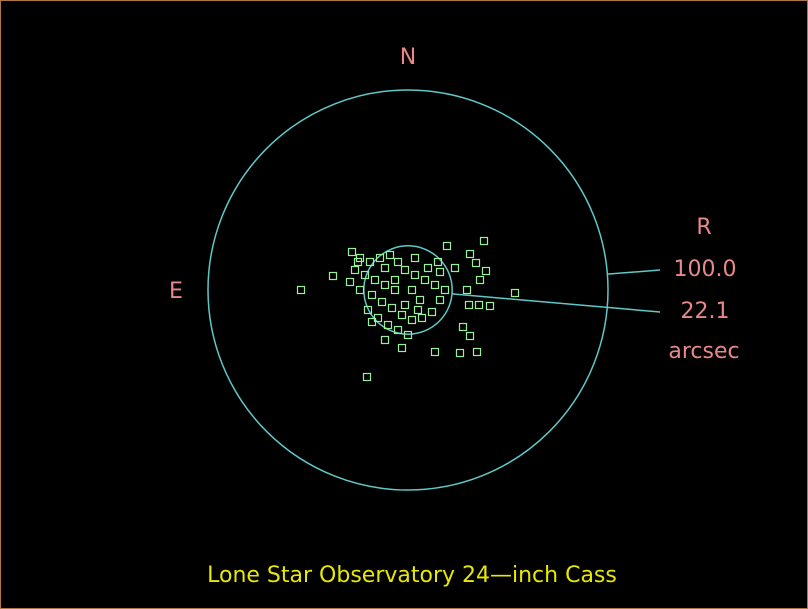 Image resolution: width=808 pixels, height=609 pixels. Describe the element at coordinates (412, 575) in the screenshot. I see `chart-title: Lone Star Observatory 24—inch Cass` at that location.